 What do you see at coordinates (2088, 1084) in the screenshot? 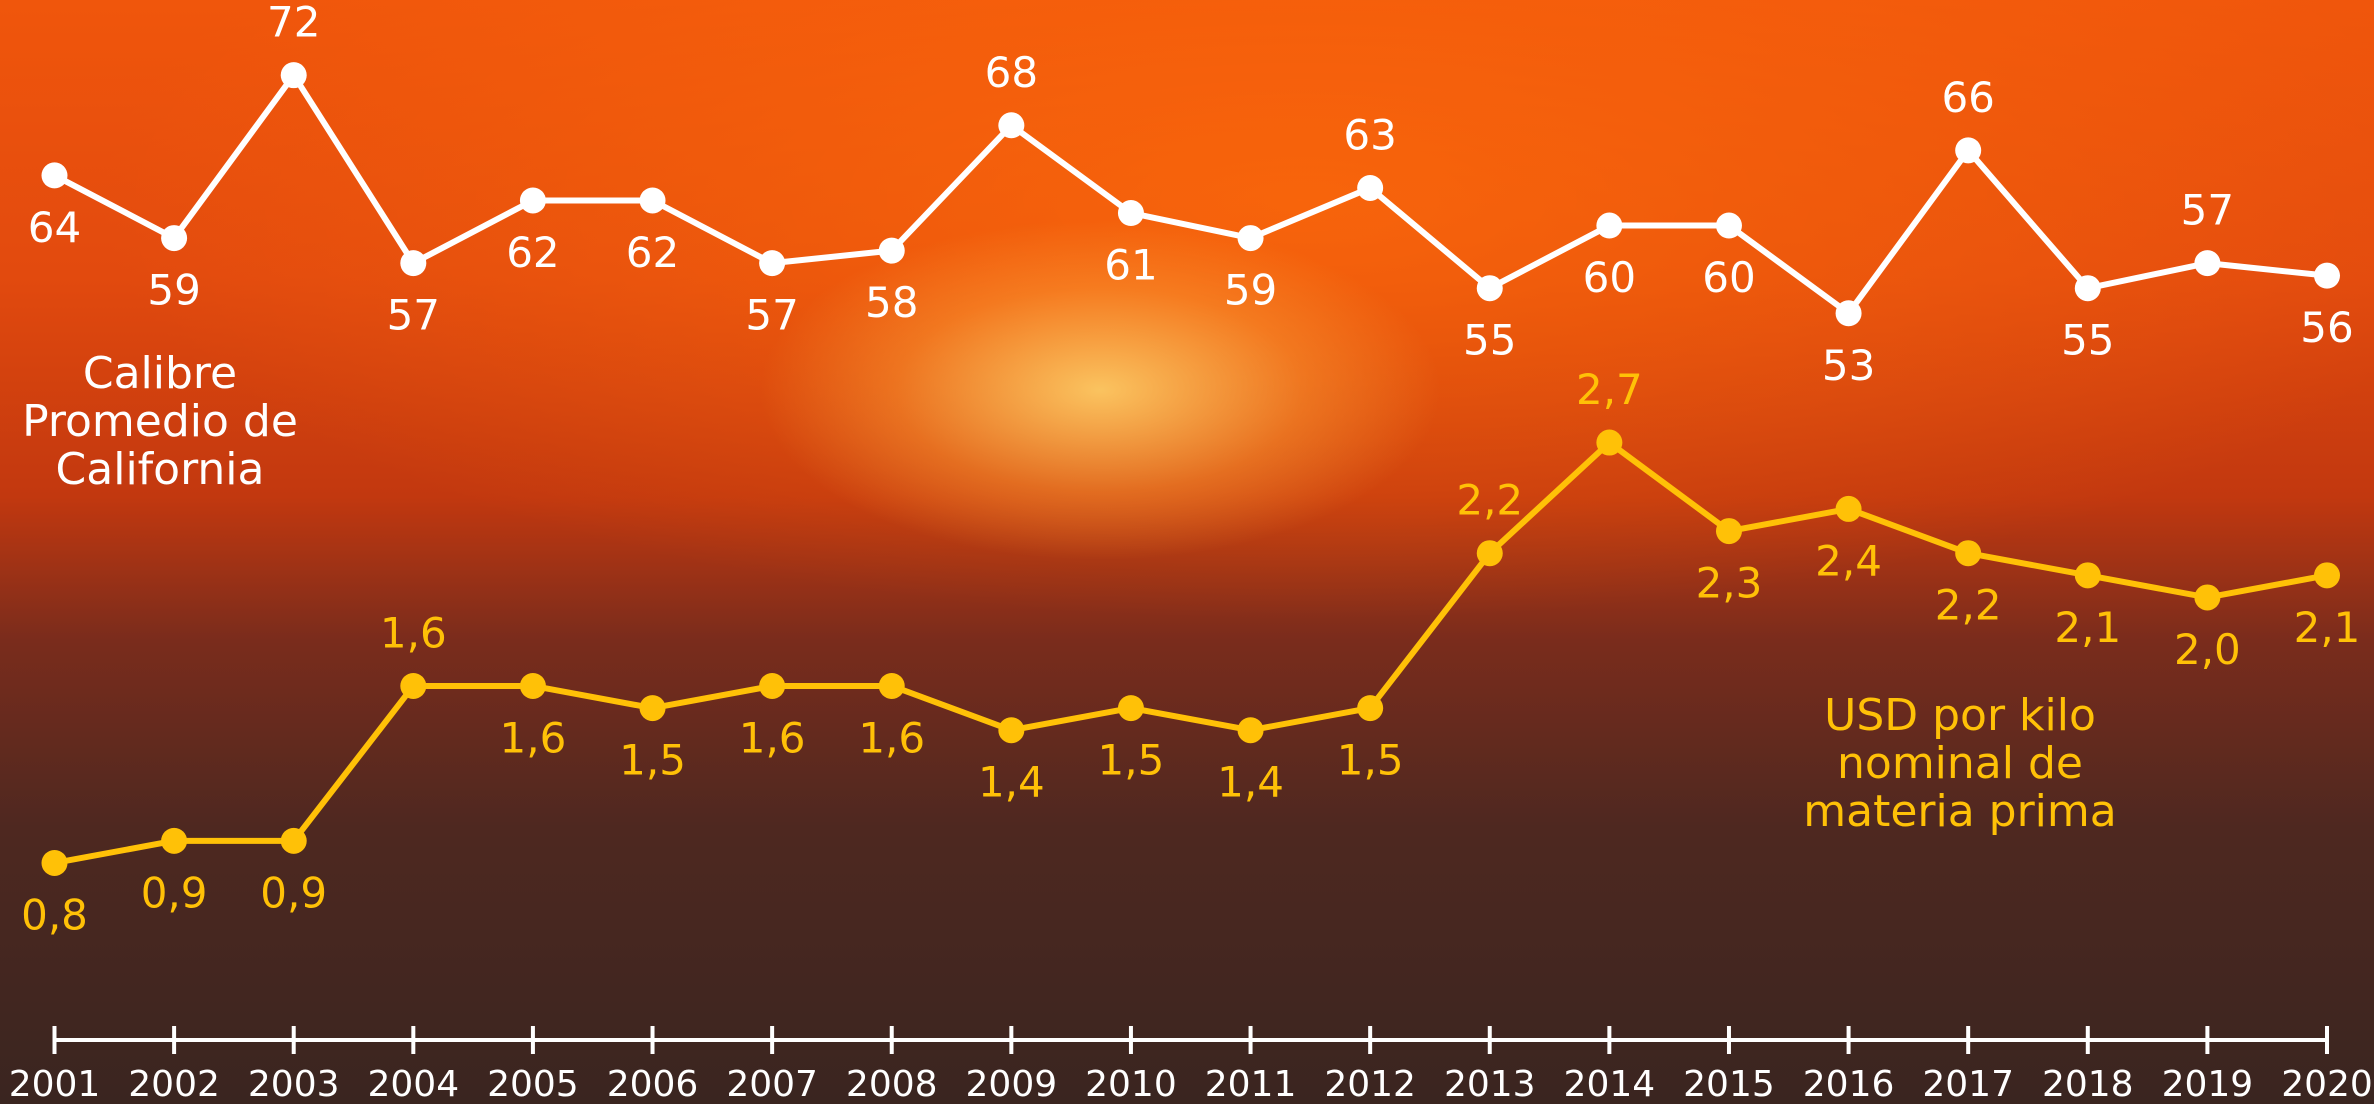
I see `x-tick-label: 2018` at bounding box center [2088, 1084].